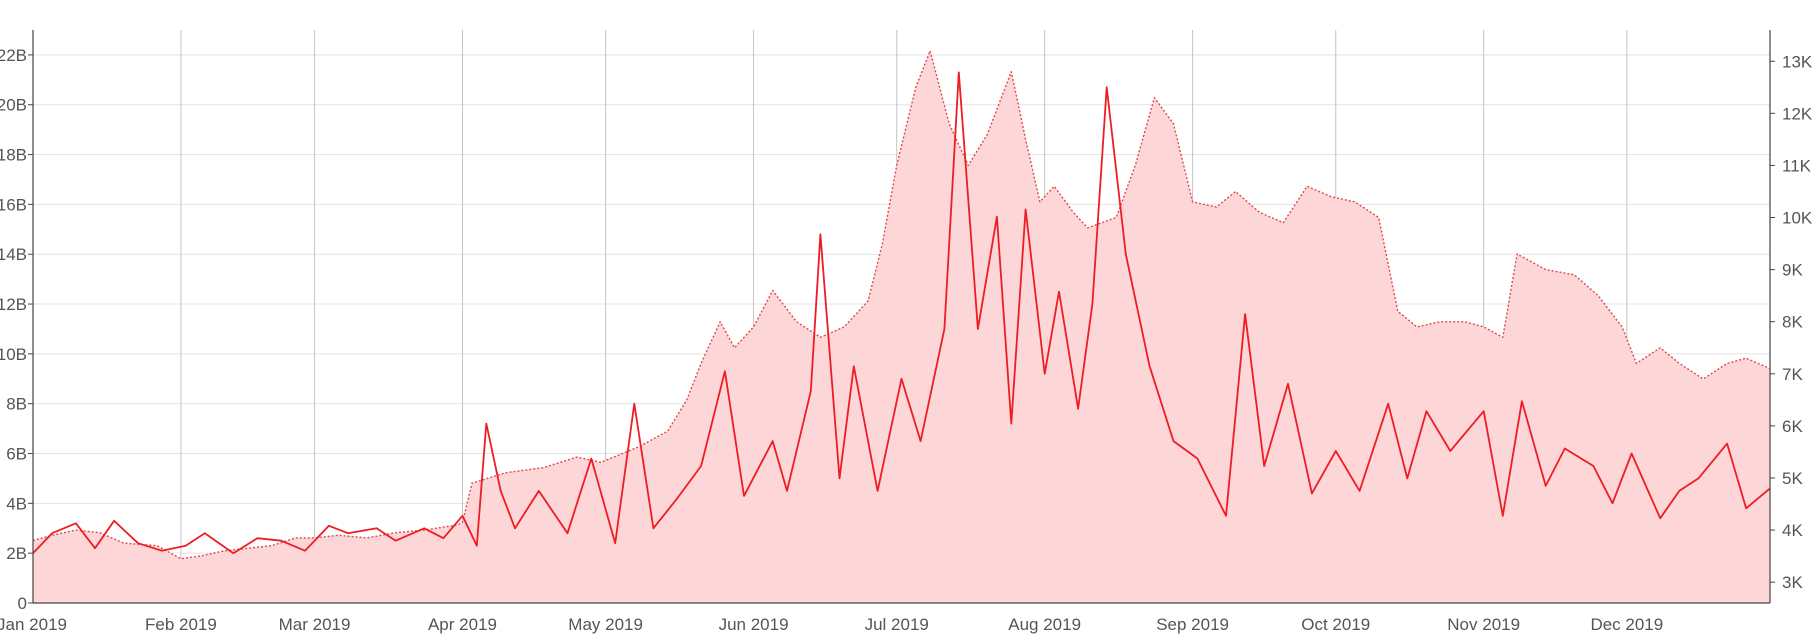 The image size is (1812, 641). Describe the element at coordinates (13, 55) in the screenshot. I see `left-tick-label: 22B` at that location.